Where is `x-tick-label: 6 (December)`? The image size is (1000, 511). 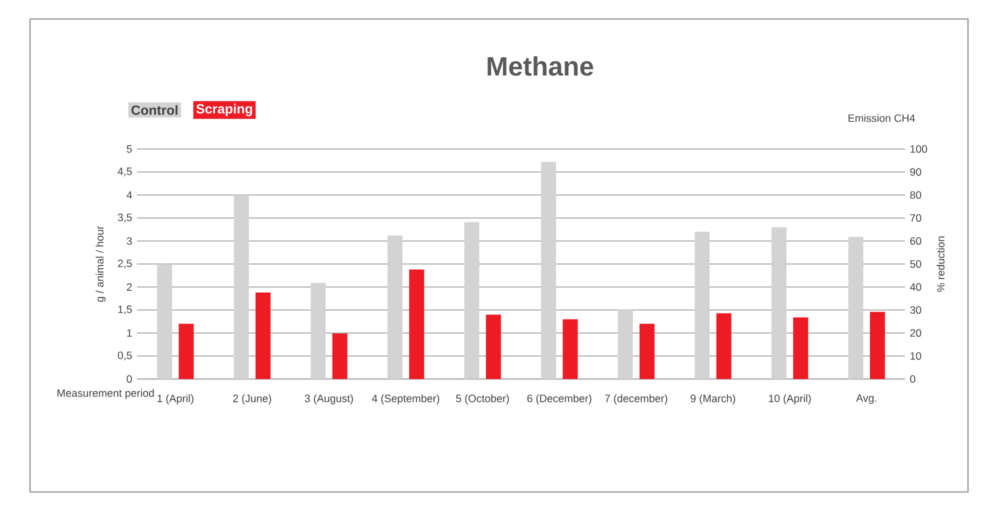
x-tick-label: 6 (December) is located at coordinates (559, 399).